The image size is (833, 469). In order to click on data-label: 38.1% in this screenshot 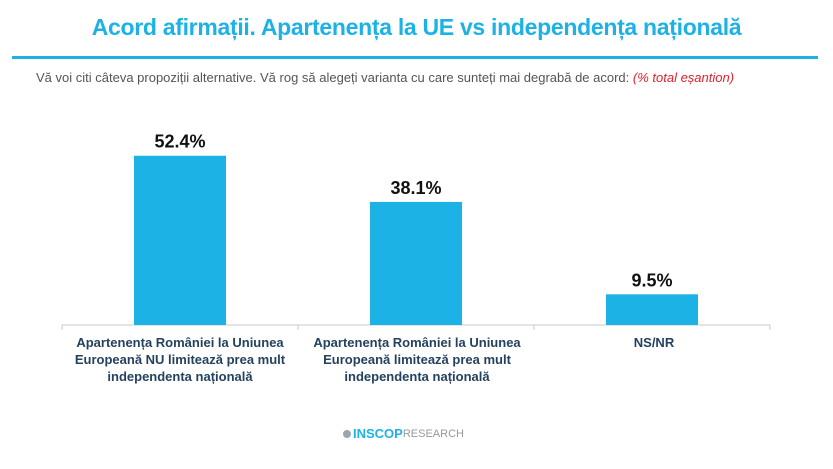, I will do `click(415, 188)`.